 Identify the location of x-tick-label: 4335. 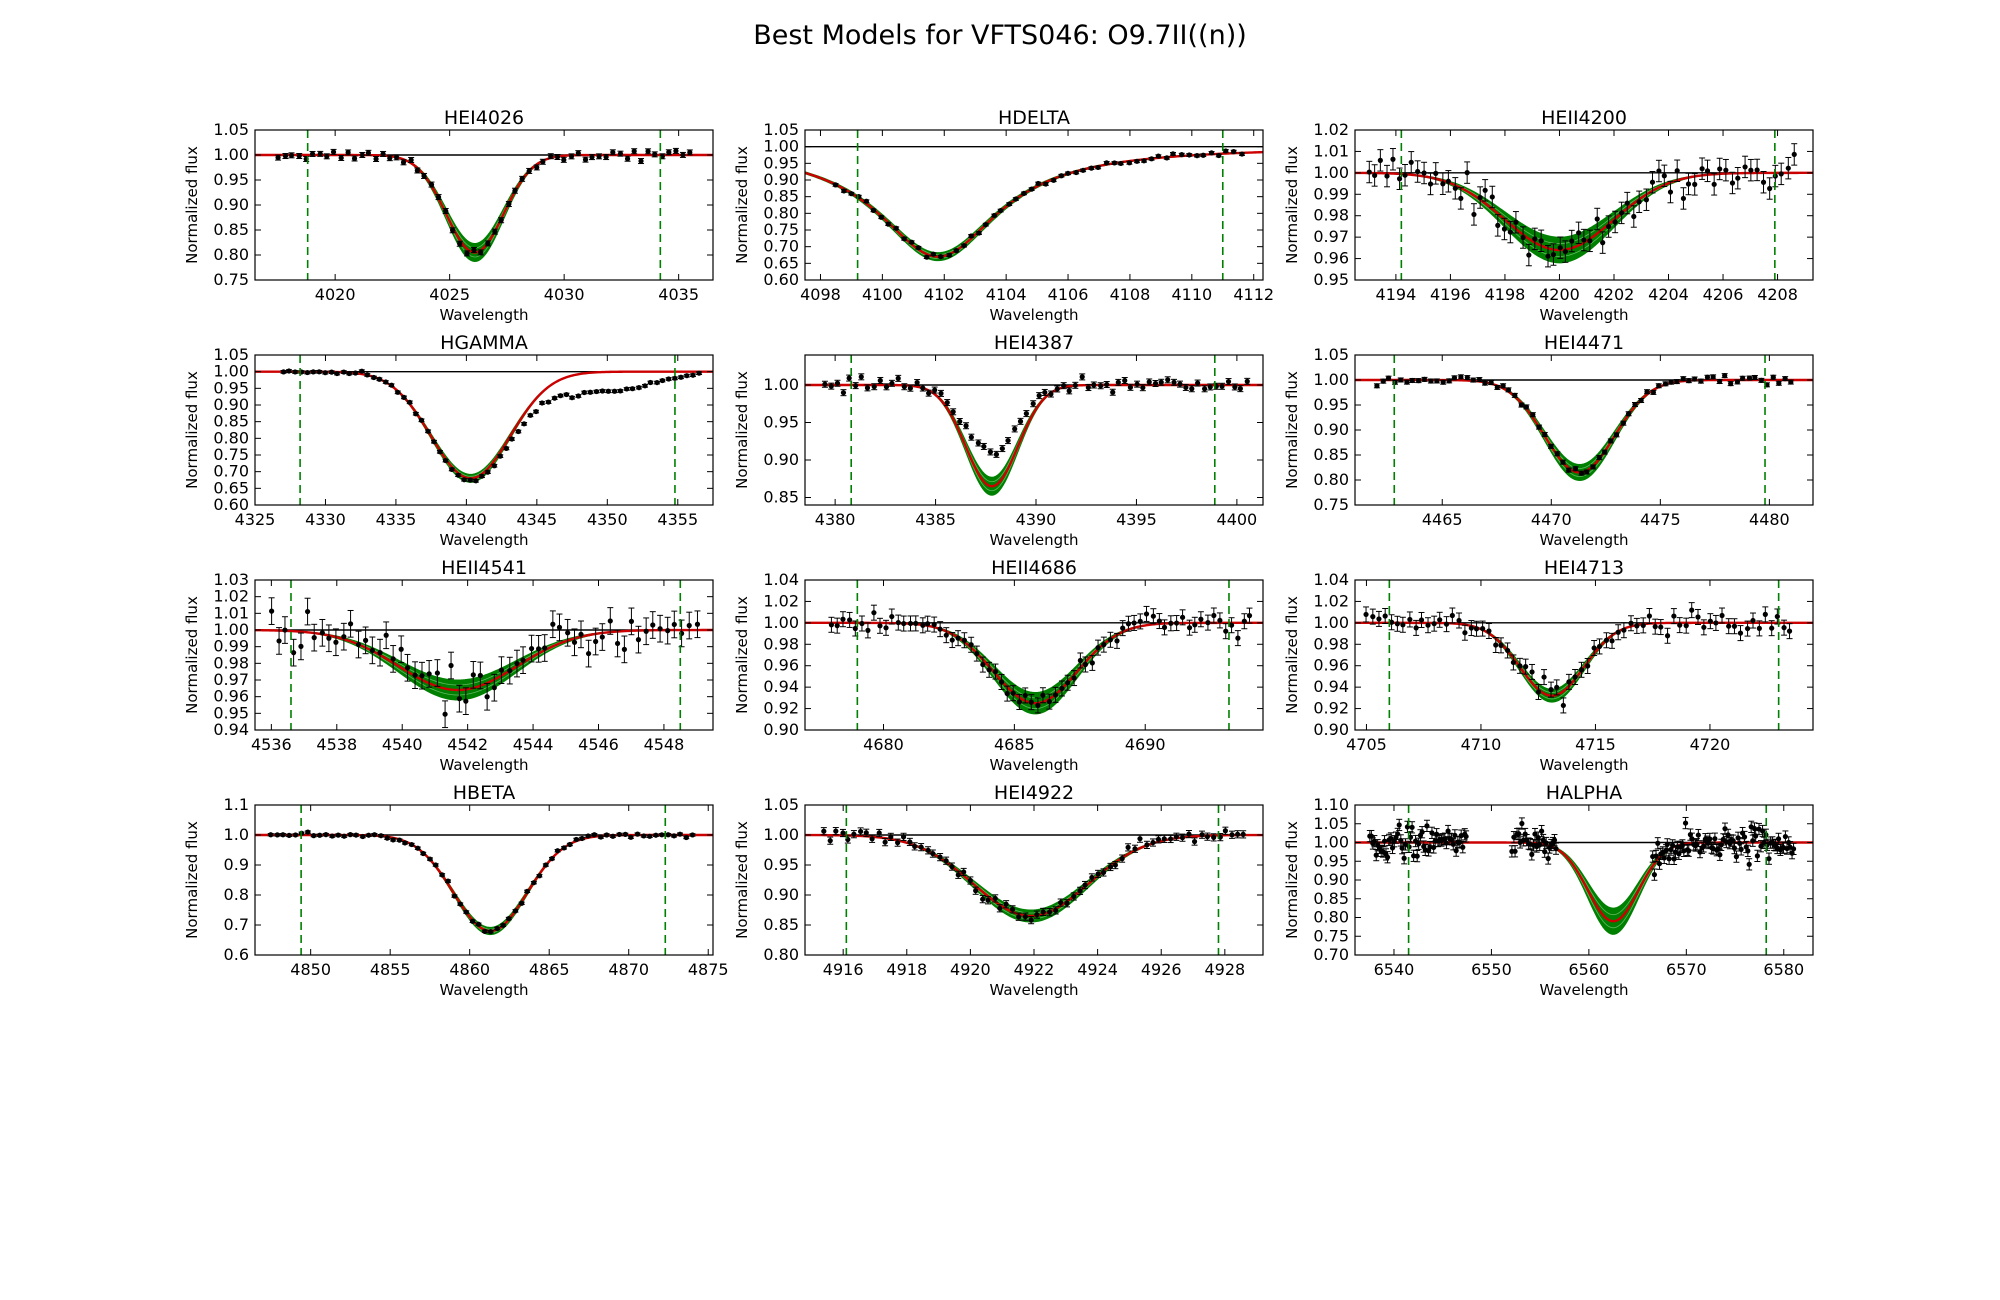
(396, 519).